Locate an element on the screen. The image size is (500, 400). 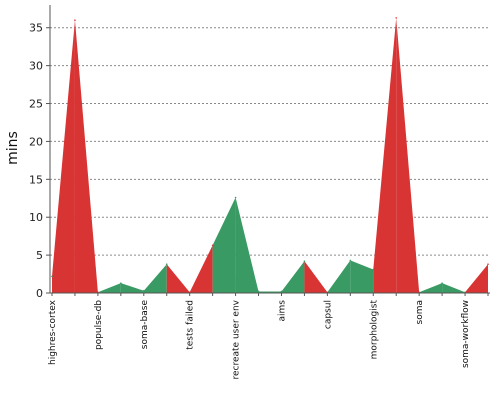
x-tick-label-4: recreate user env is located at coordinates (237, 339).